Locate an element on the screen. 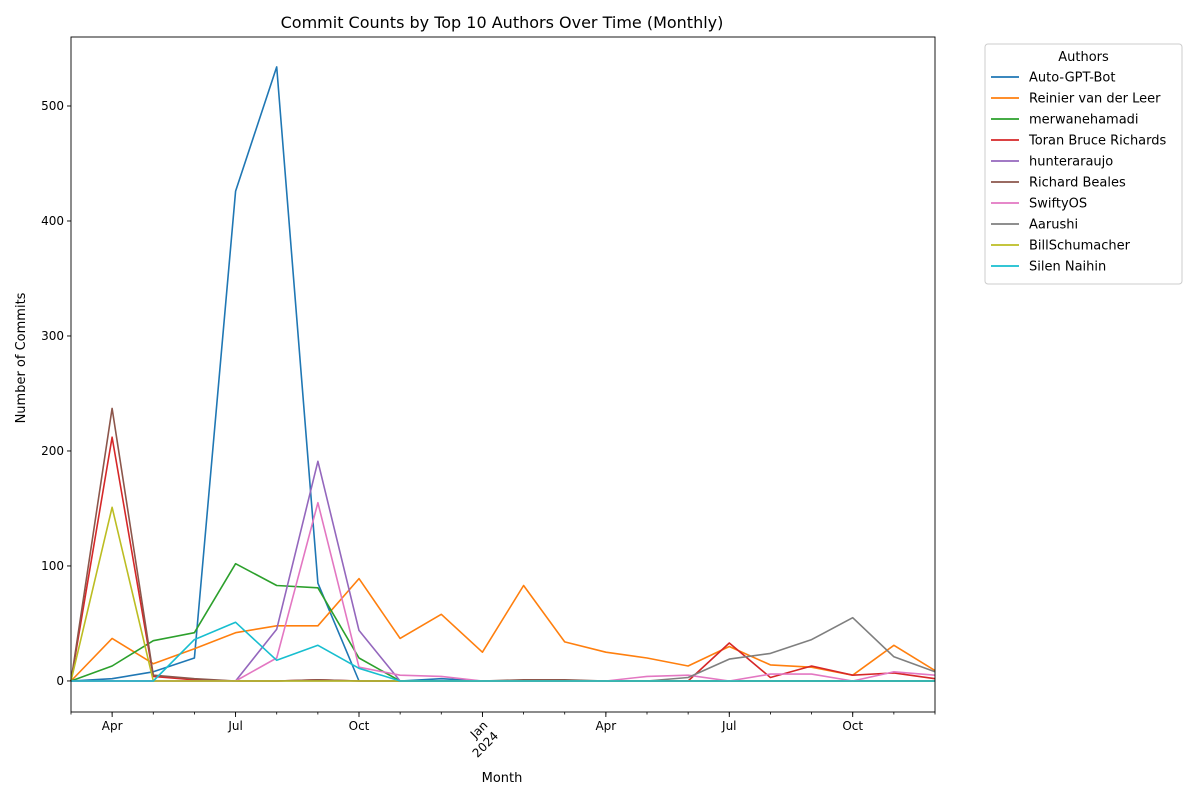 The width and height of the screenshot is (1200, 800). legend-label-1: Auto-GPT-Bot is located at coordinates (1072, 78).